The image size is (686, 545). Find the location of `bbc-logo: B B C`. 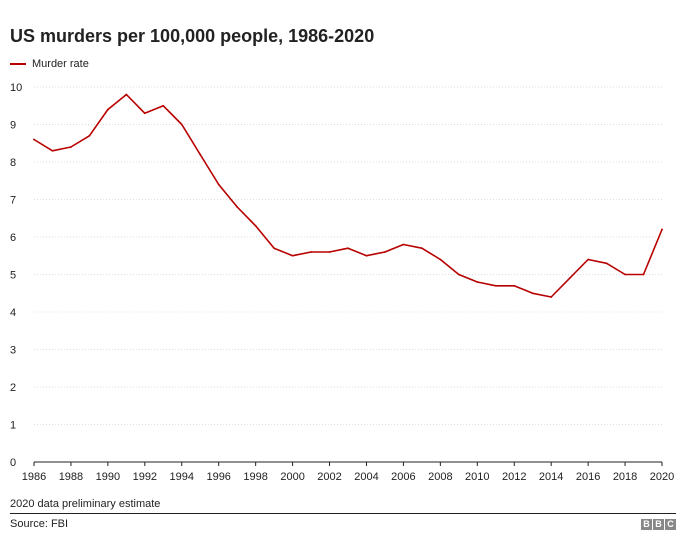

bbc-logo: B B C is located at coordinates (658, 524).